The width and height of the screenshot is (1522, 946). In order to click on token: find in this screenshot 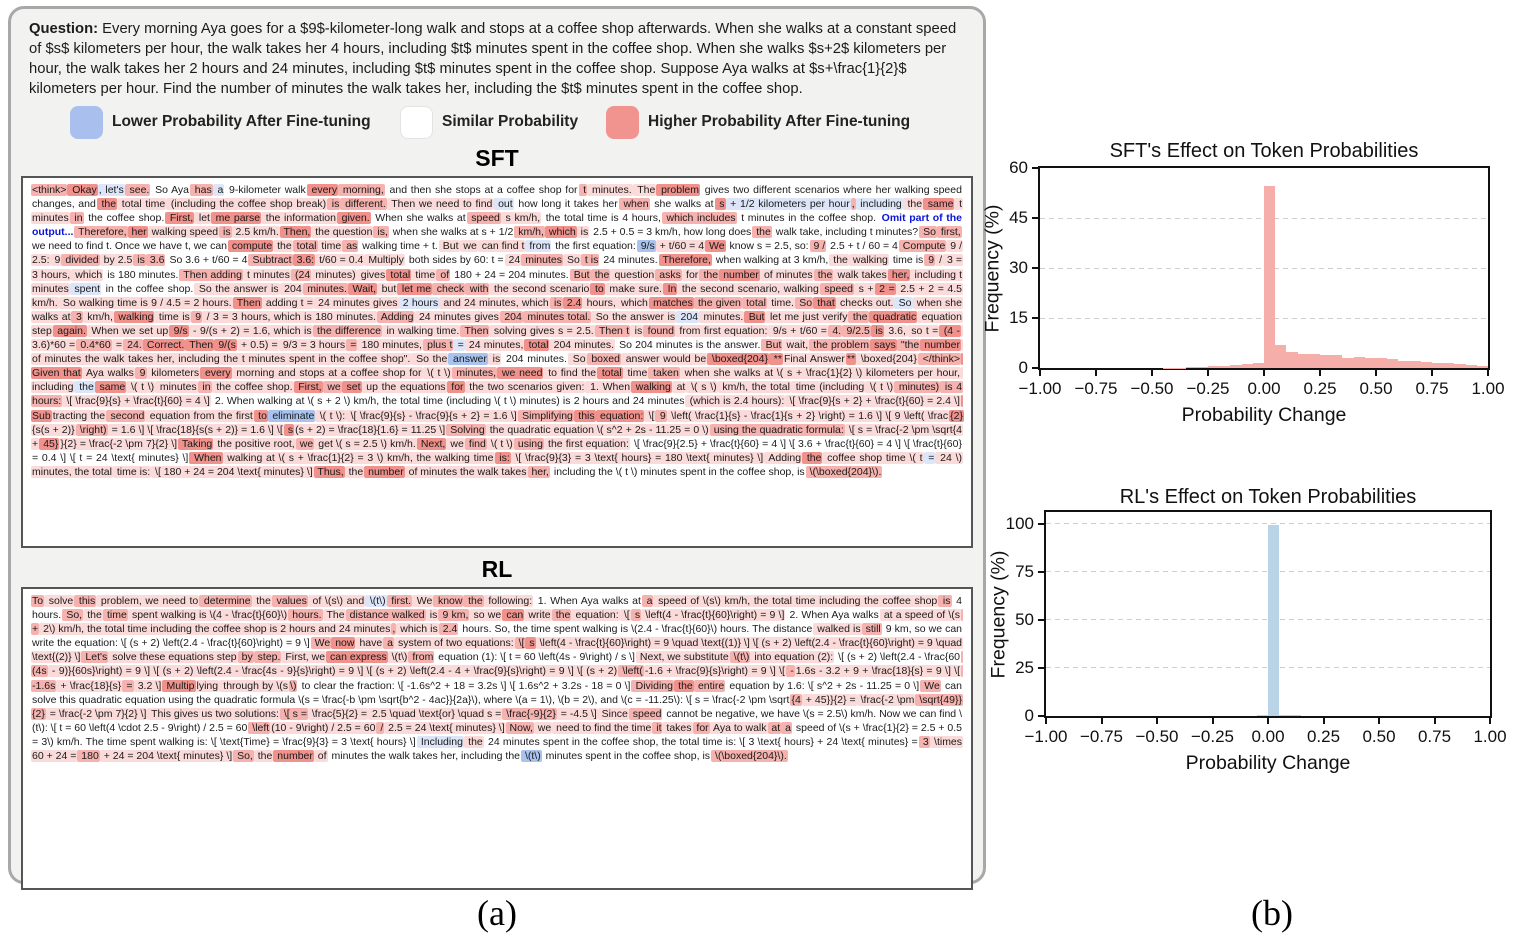, I will do `click(475, 443)`.